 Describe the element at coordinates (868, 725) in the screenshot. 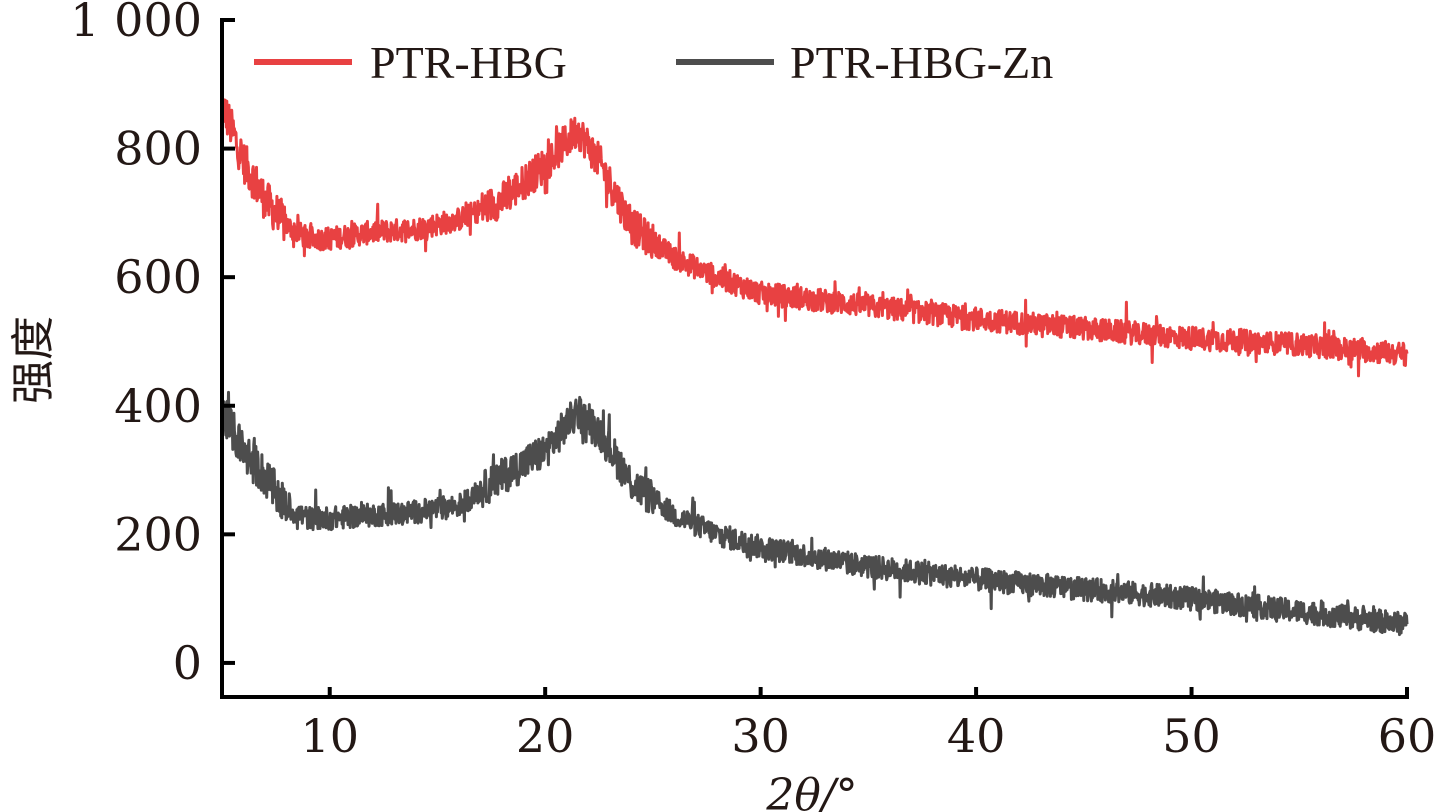

I see `x-ticks: 10 20 30 40 50 60` at that location.